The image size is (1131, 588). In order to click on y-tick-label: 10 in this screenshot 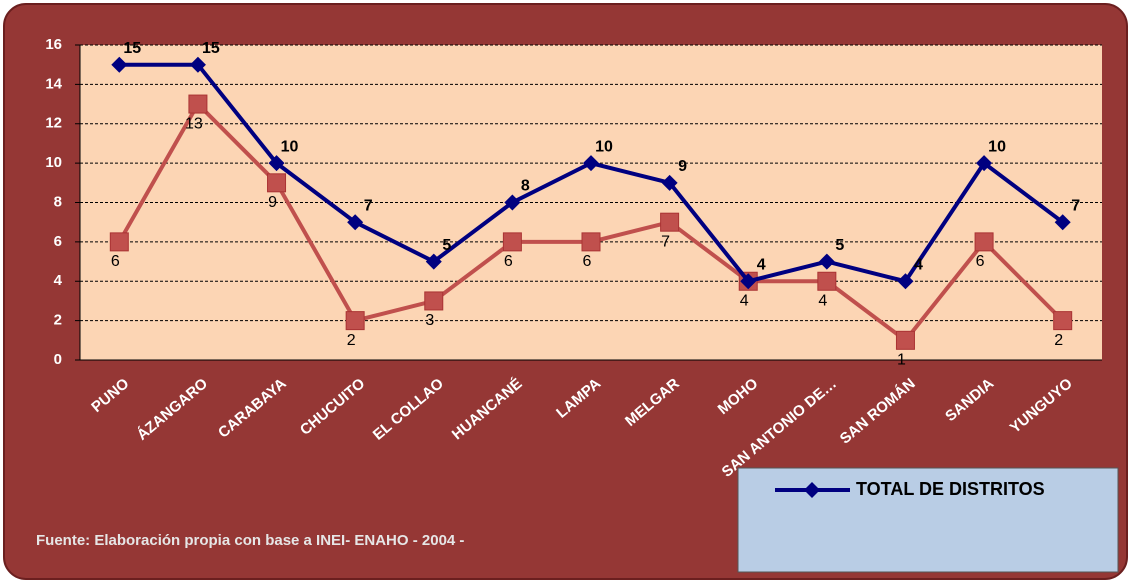, I will do `click(53, 162)`.